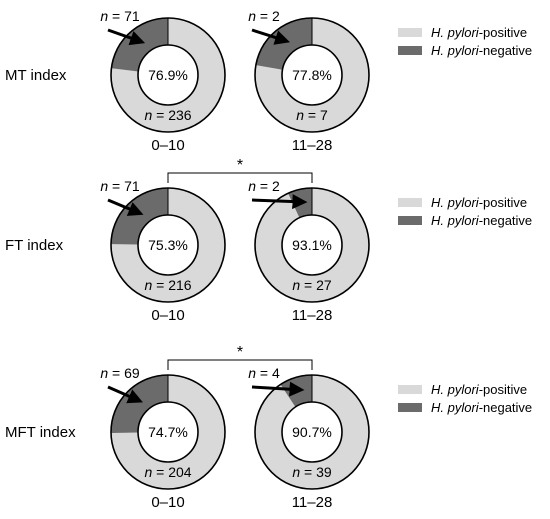 The width and height of the screenshot is (550, 519). What do you see at coordinates (34, 245) in the screenshot?
I see `row-index-label: FT index` at bounding box center [34, 245].